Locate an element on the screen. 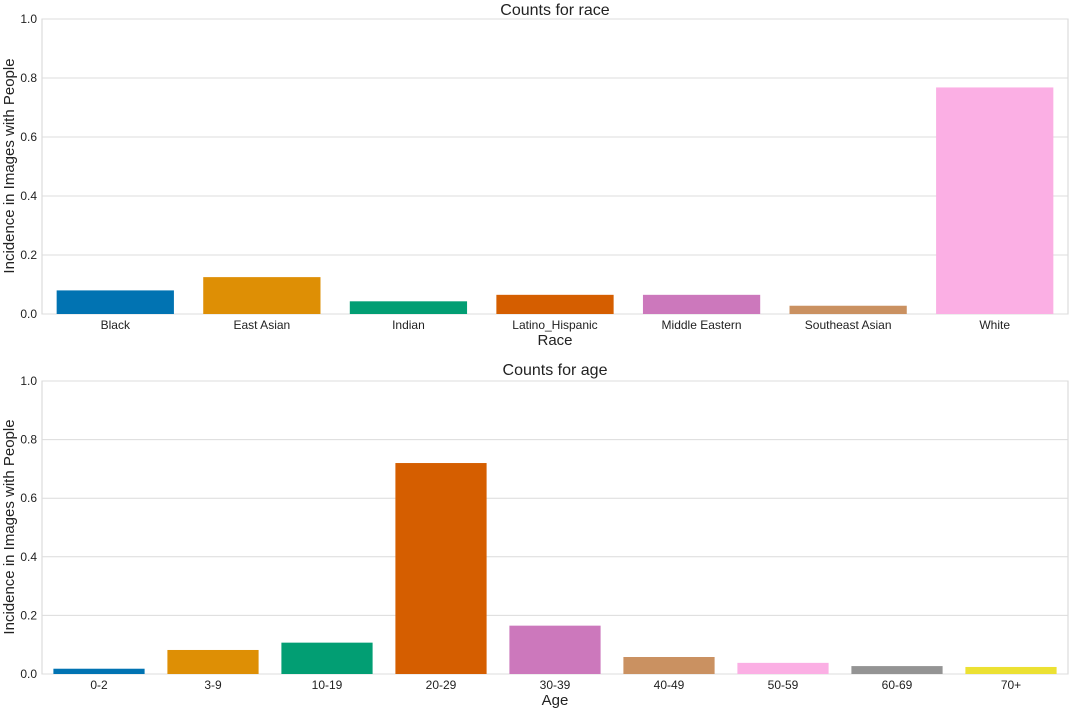 The height and width of the screenshot is (709, 1071). x-tick-label: 0-2 is located at coordinates (99, 685).